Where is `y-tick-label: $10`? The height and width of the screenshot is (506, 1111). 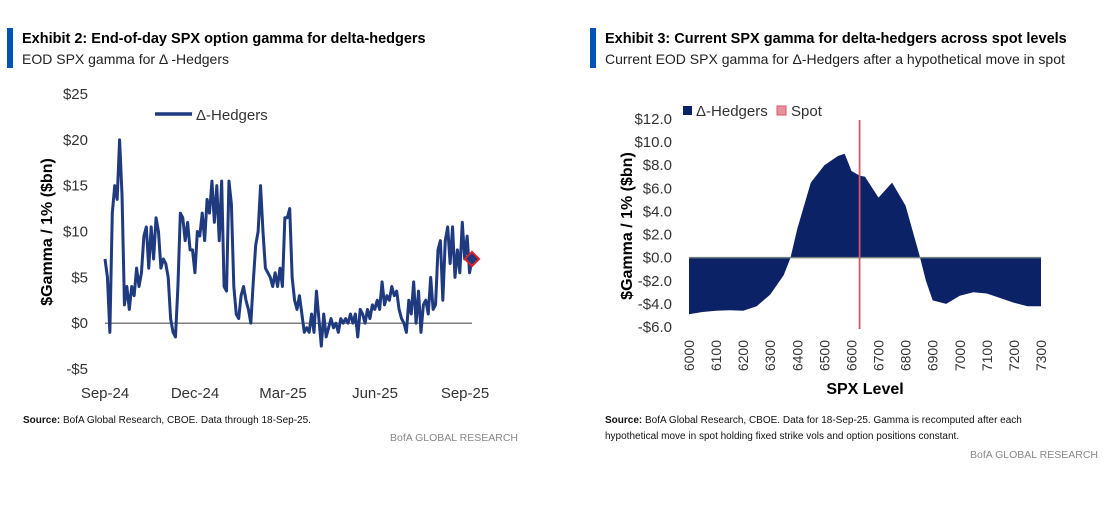 y-tick-label: $10 is located at coordinates (75, 232).